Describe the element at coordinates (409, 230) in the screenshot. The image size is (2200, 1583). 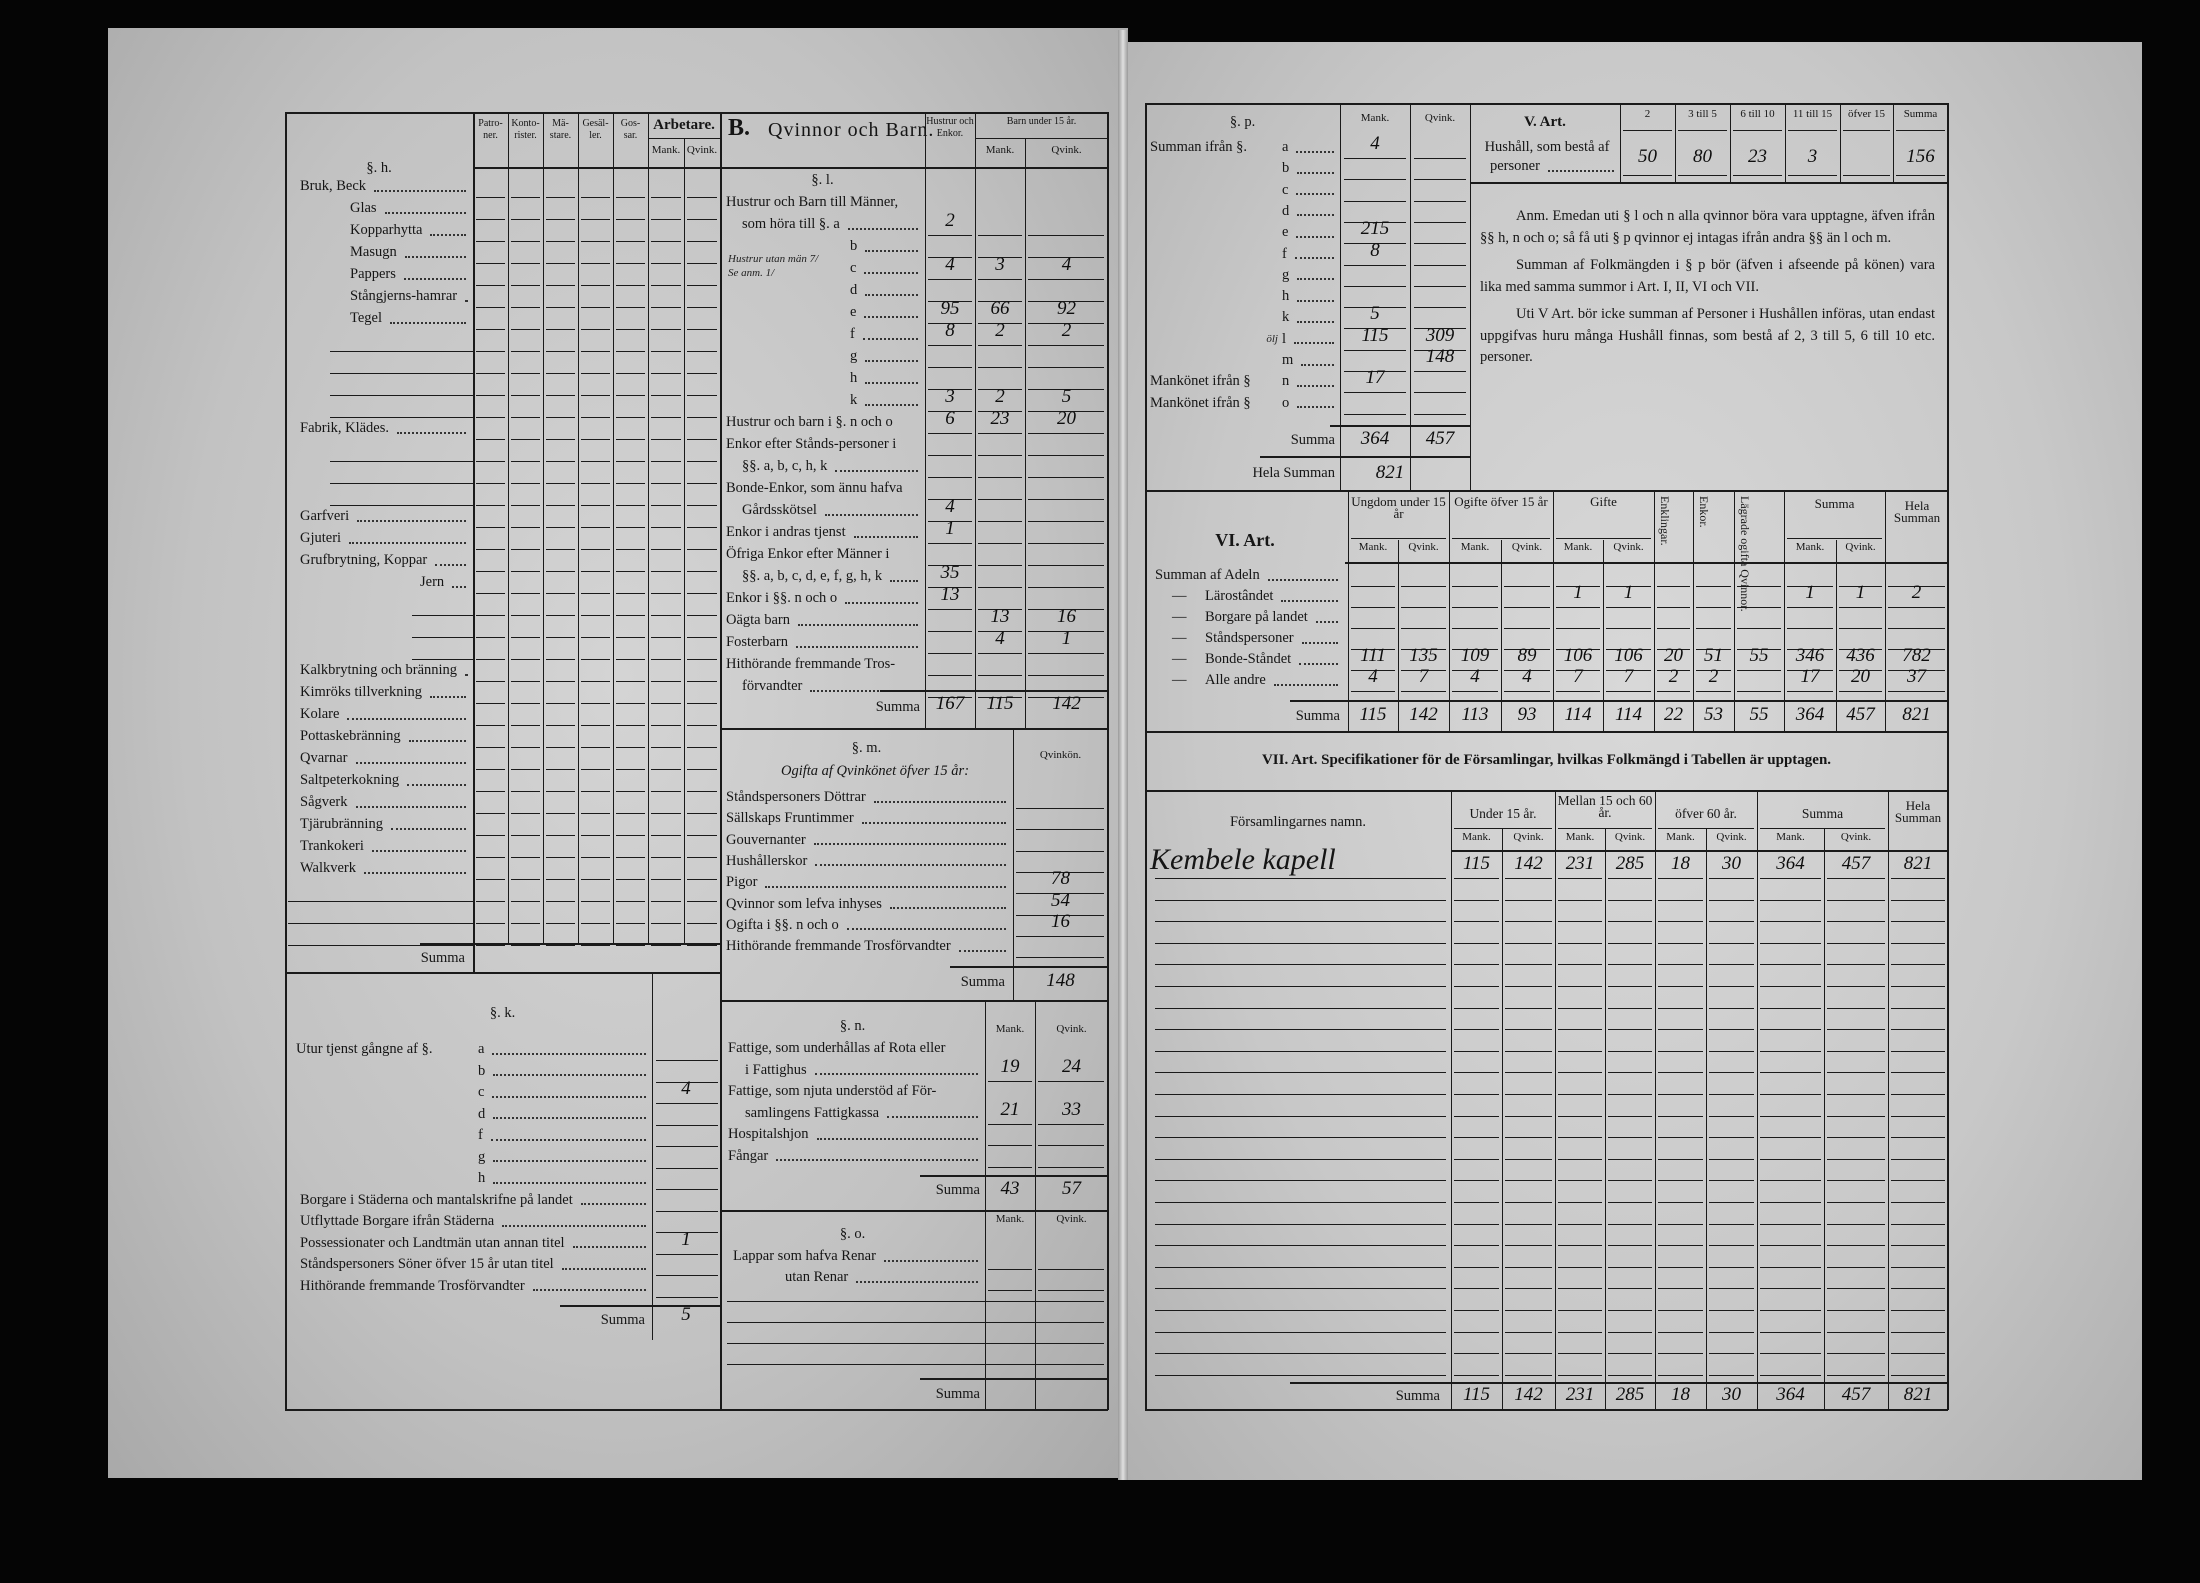
I see `row-label: Kopparhytta` at that location.